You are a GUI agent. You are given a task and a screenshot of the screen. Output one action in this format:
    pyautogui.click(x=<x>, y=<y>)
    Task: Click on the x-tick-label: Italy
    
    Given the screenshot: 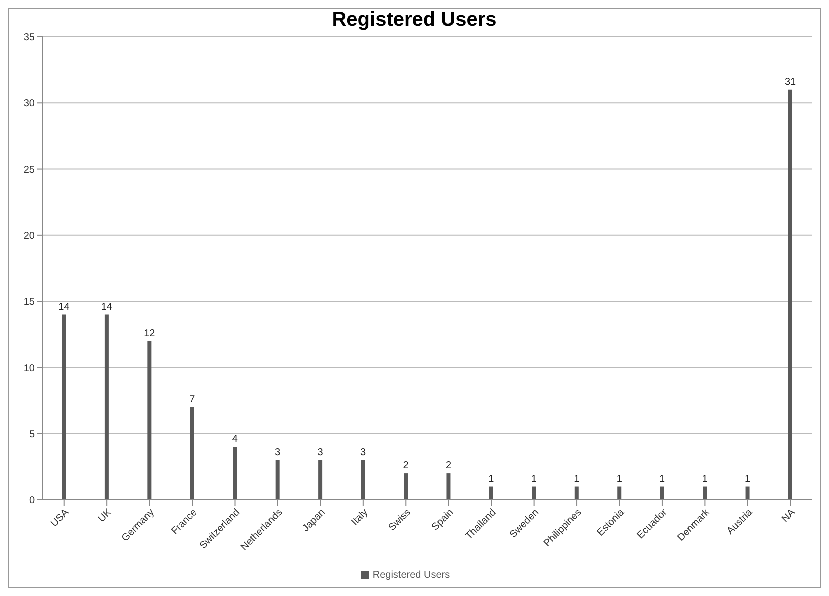 What is the action you would take?
    pyautogui.click(x=360, y=517)
    